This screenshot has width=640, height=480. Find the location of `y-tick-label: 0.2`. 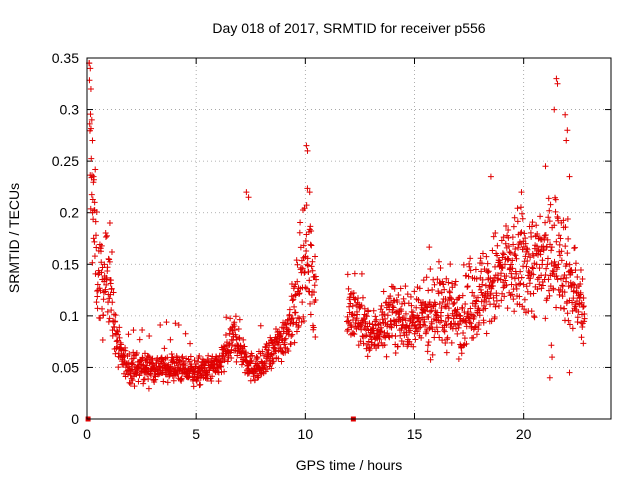

y-tick-label: 0.2 is located at coordinates (70, 213).